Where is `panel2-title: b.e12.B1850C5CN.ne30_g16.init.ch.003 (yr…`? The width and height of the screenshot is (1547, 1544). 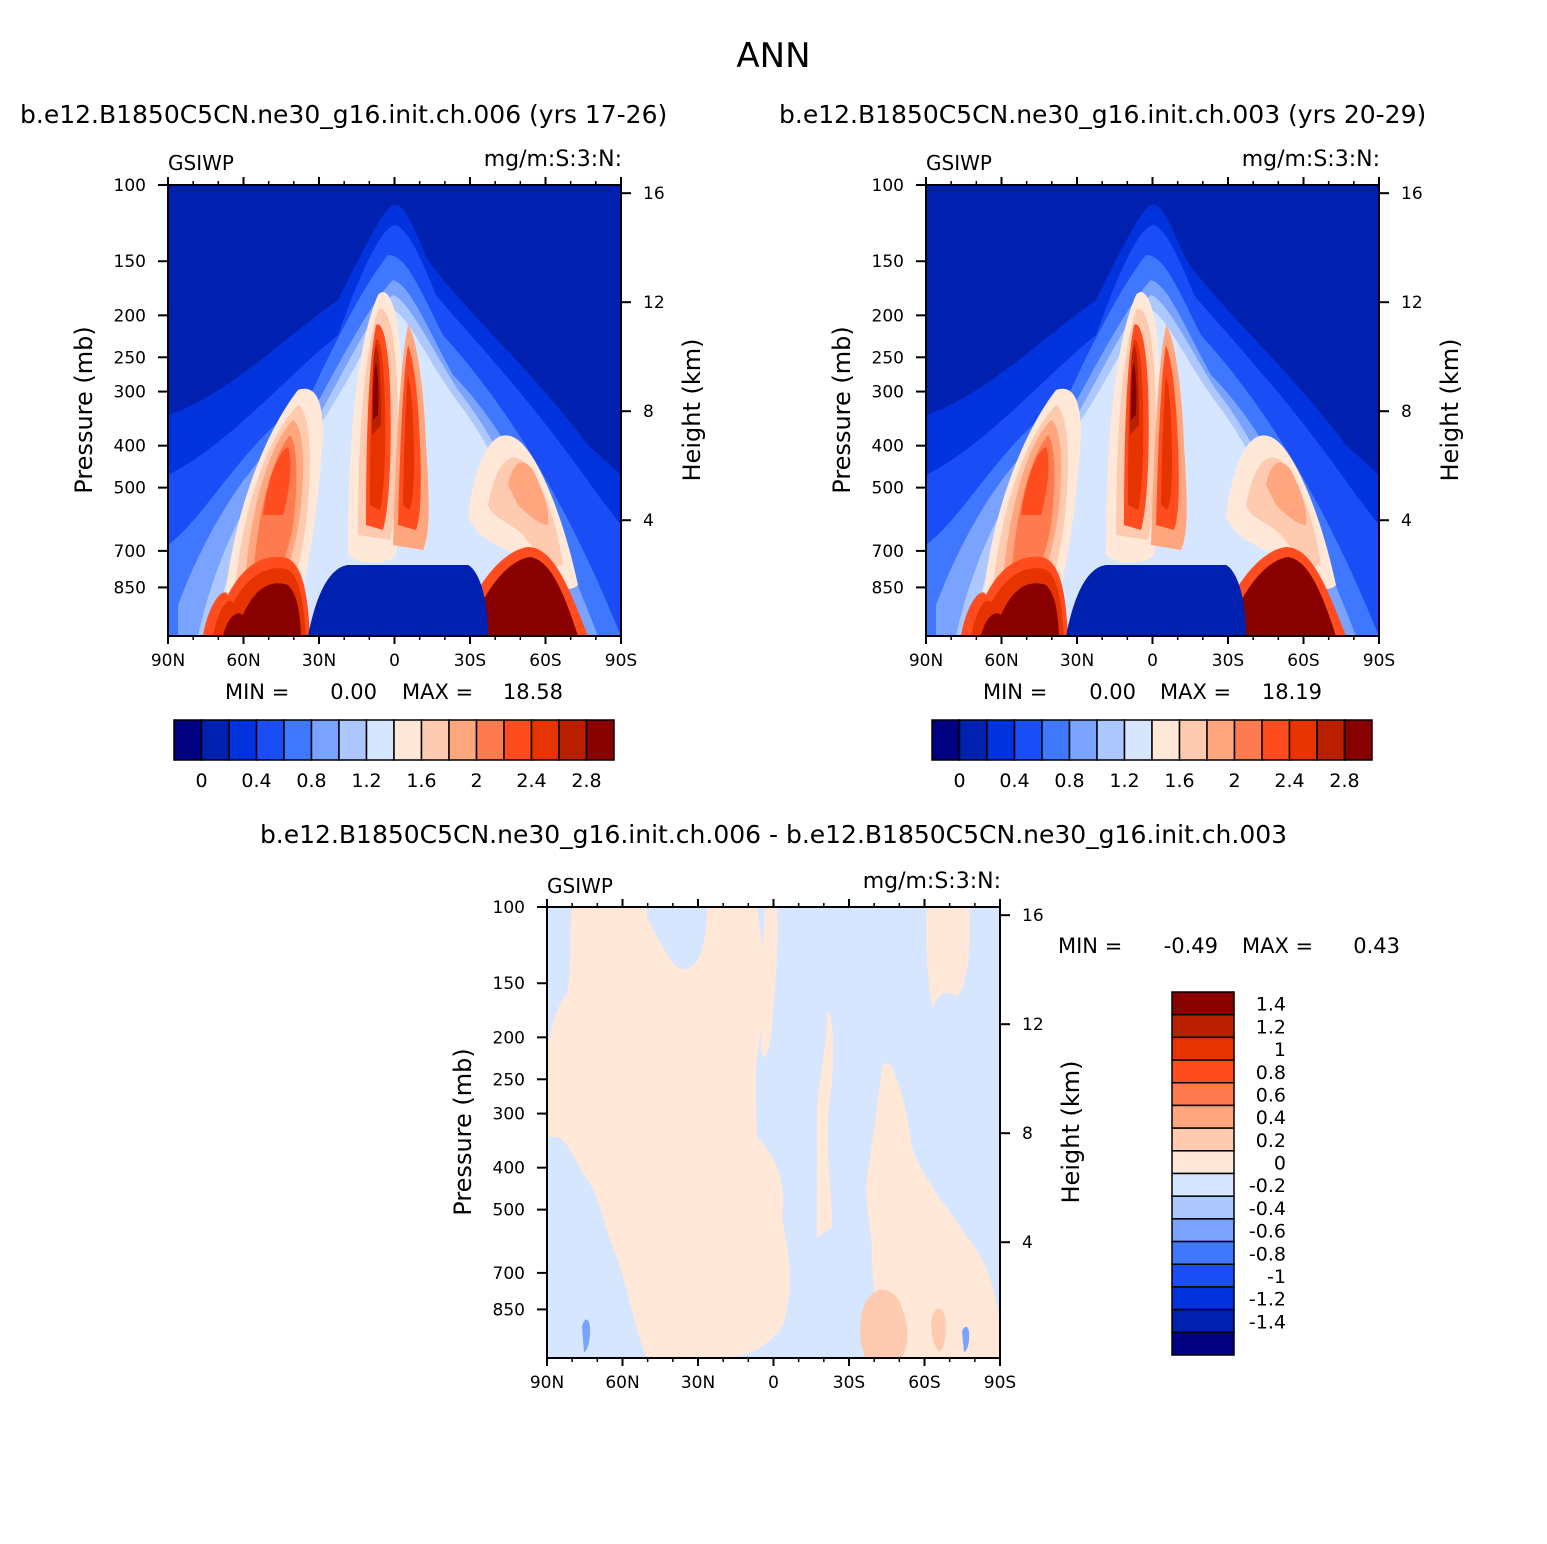
panel2-title: b.e12.B1850C5CN.ne30_g16.init.ch.003 (yr… is located at coordinates (1103, 114).